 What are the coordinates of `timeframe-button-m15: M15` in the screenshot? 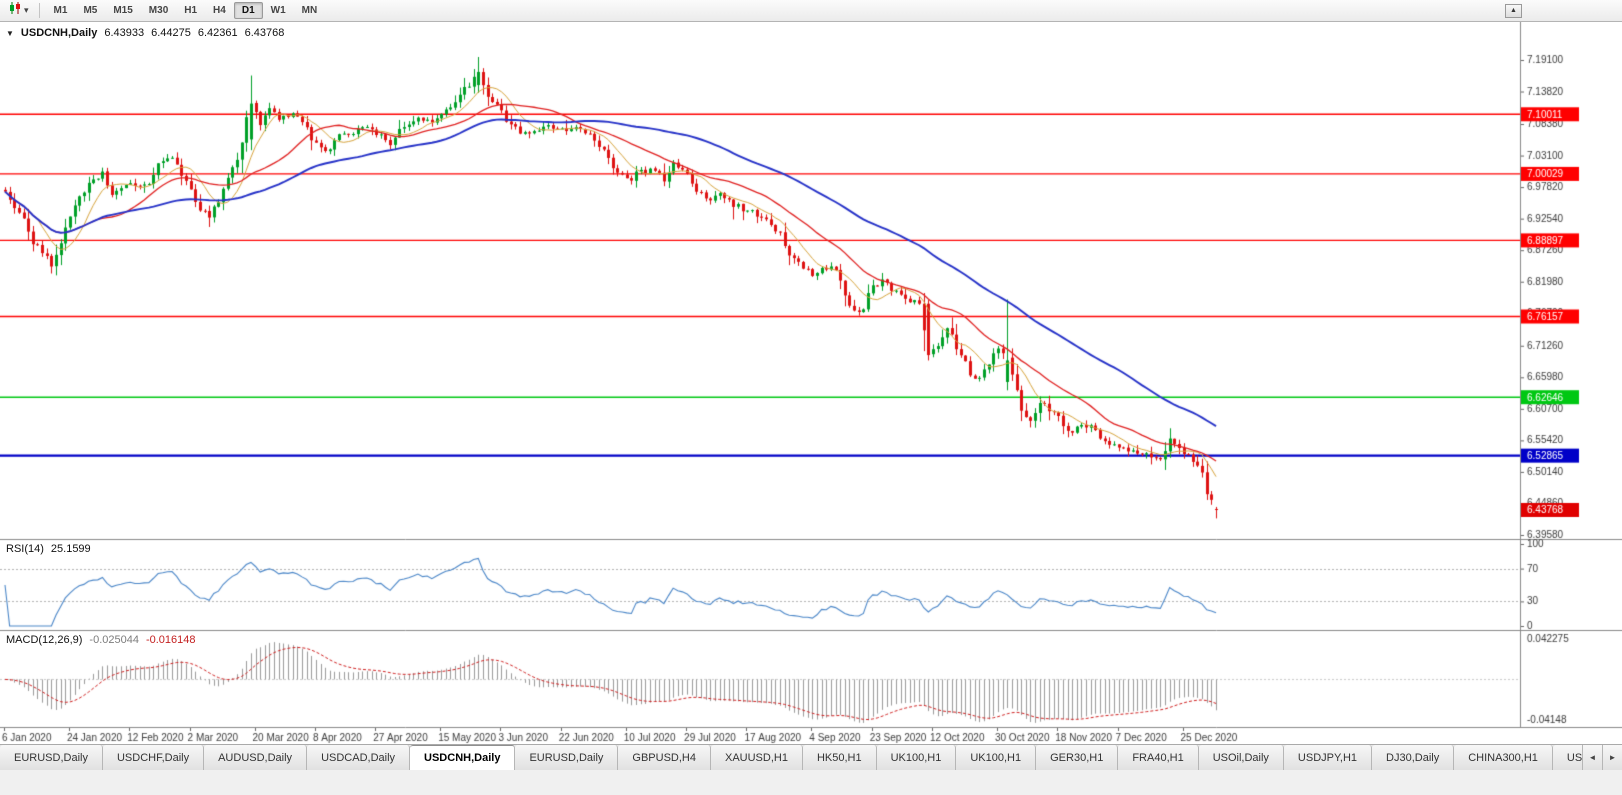 It's located at (123, 10).